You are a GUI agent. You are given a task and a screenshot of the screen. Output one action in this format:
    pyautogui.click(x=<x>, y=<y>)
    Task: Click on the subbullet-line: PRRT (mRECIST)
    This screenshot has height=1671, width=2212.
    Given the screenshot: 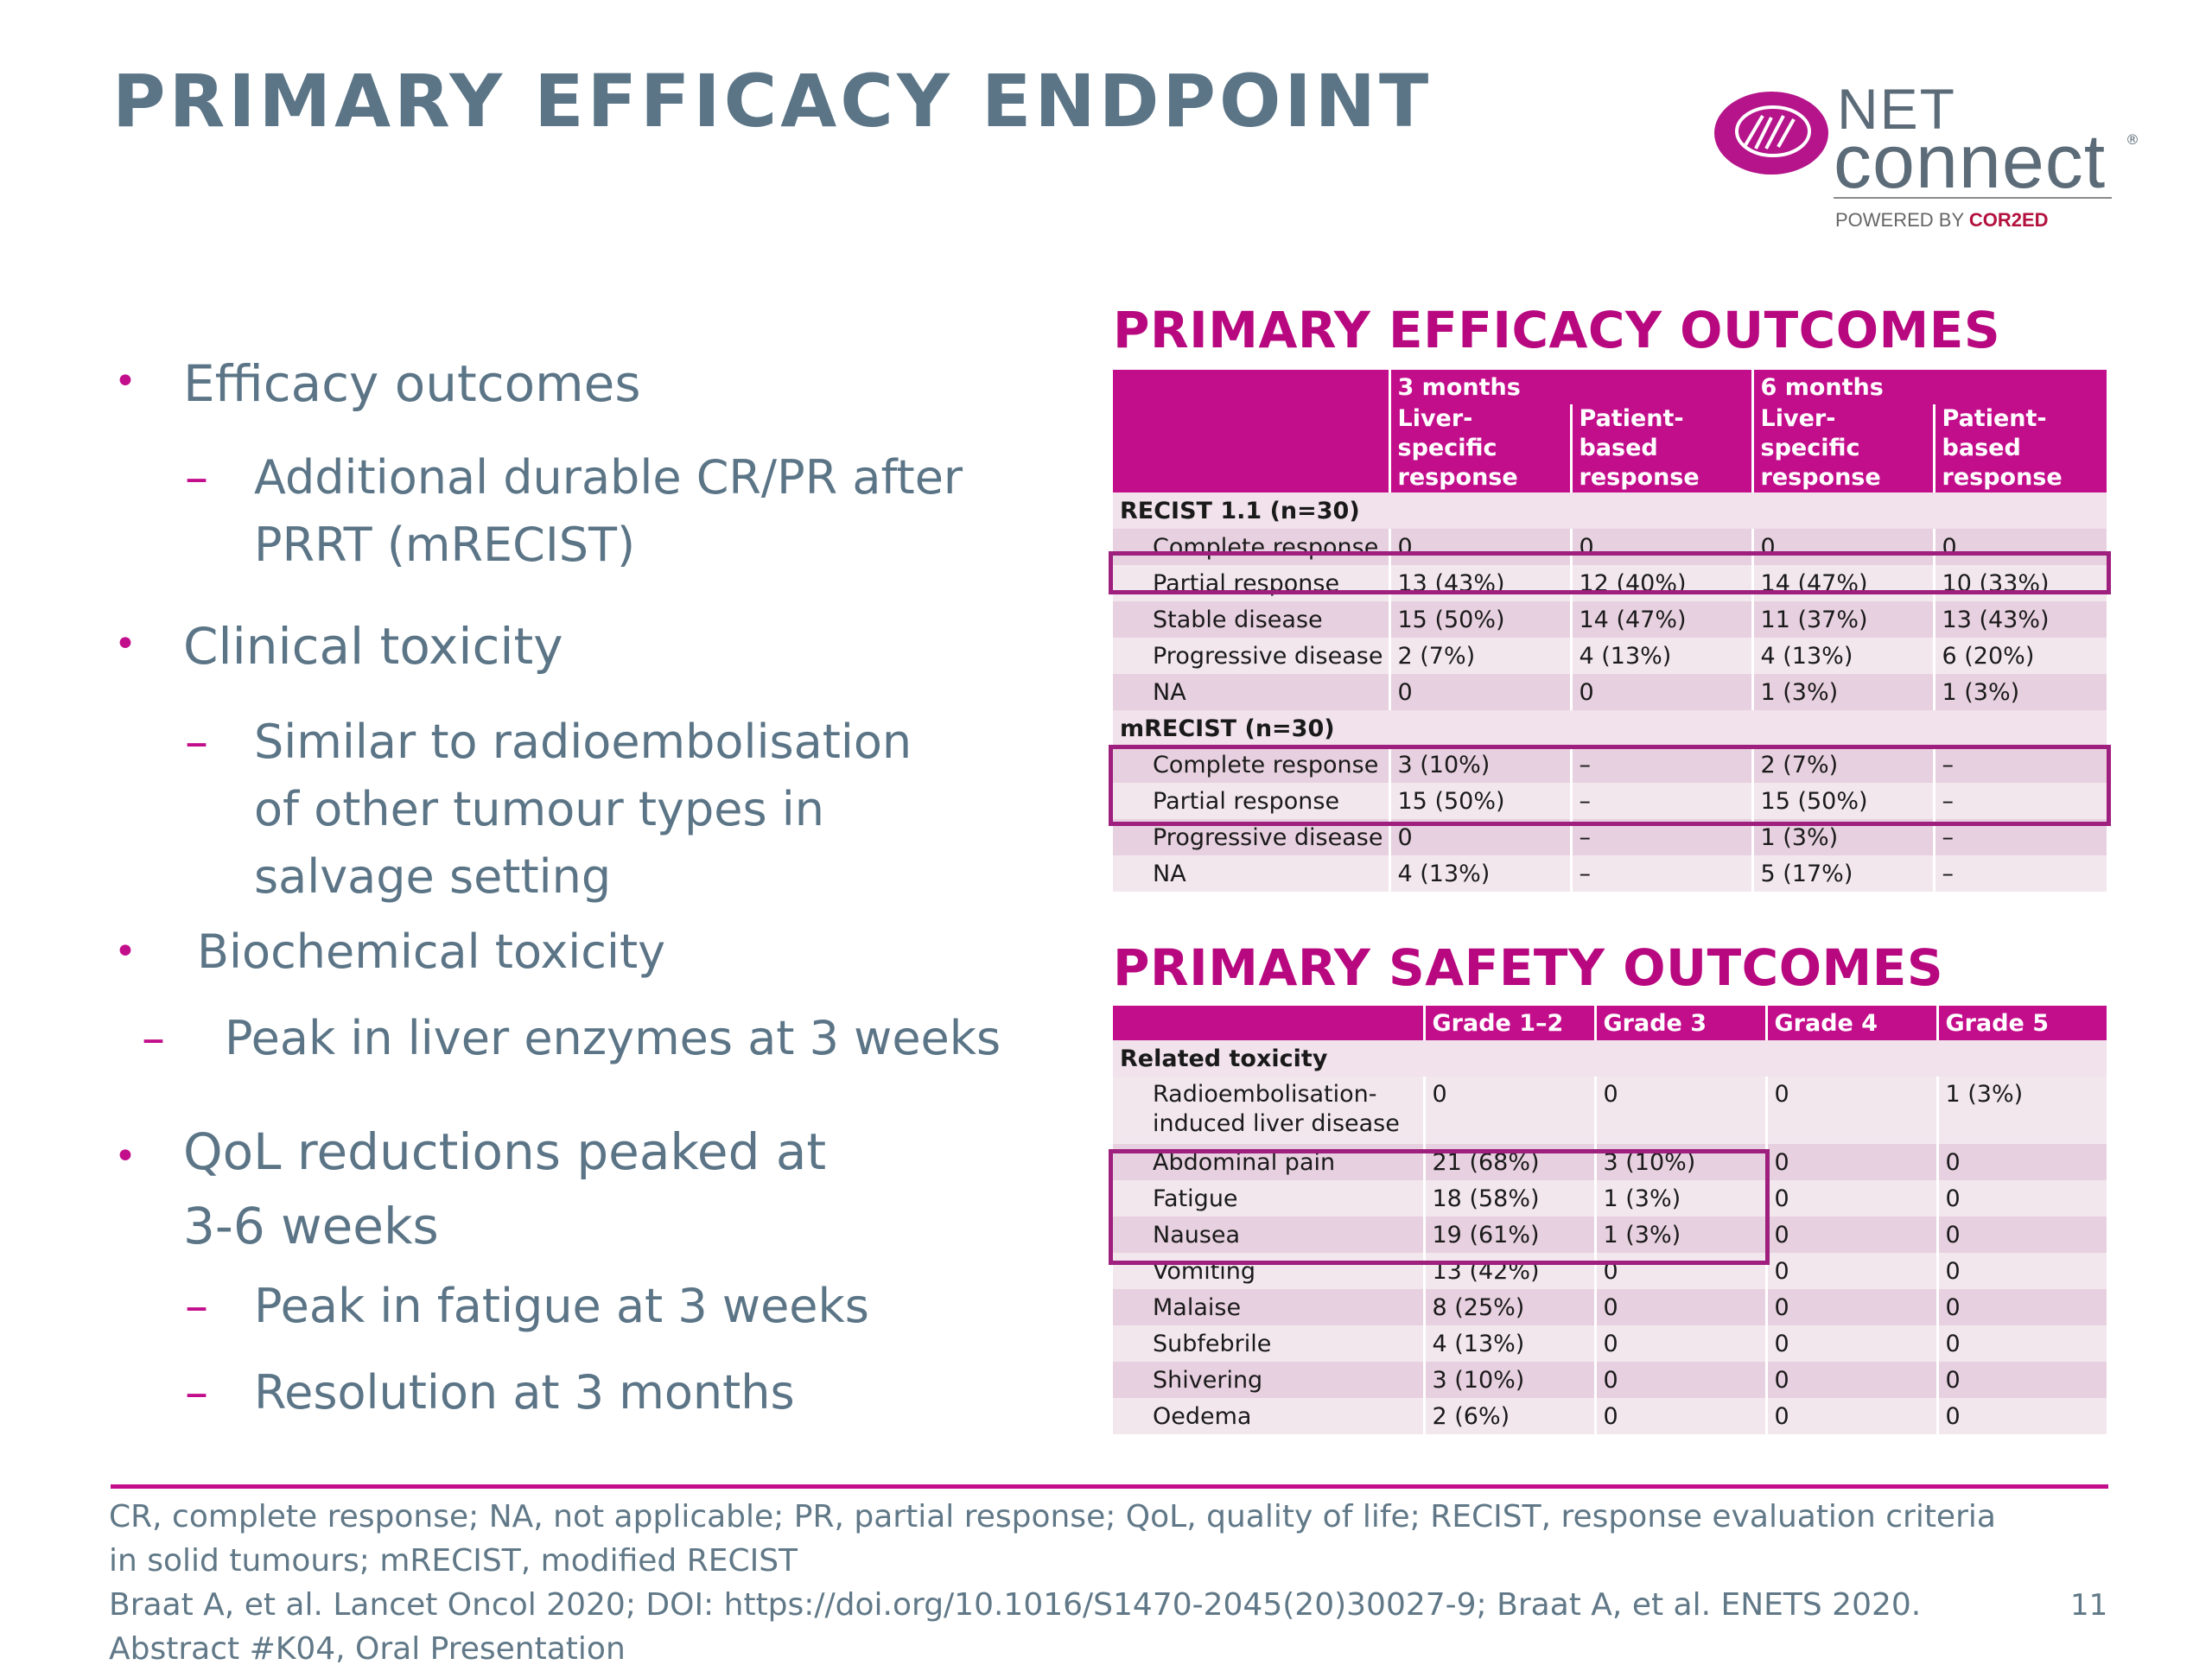 What is the action you would take?
    pyautogui.click(x=445, y=545)
    